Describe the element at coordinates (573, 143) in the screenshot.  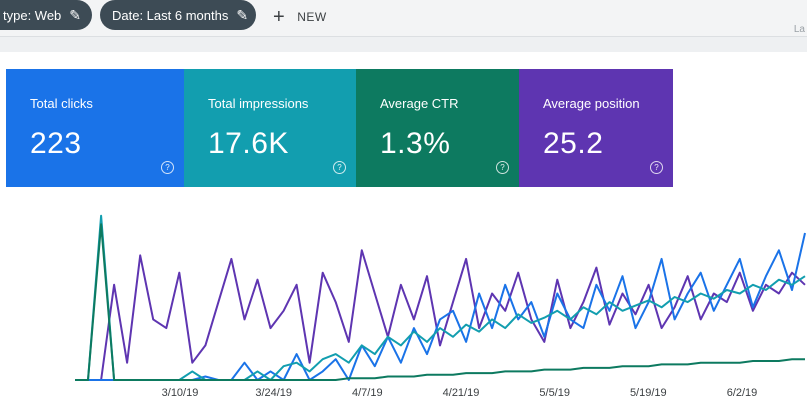
I see `metric-value: 25.2` at that location.